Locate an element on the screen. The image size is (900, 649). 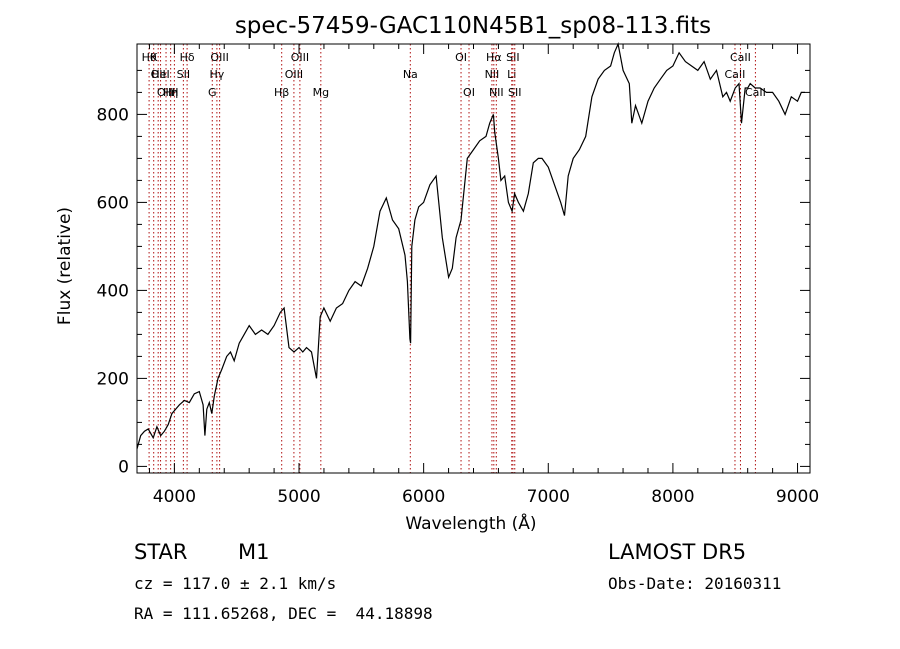
line-label: Hβ is located at coordinates (281, 92).